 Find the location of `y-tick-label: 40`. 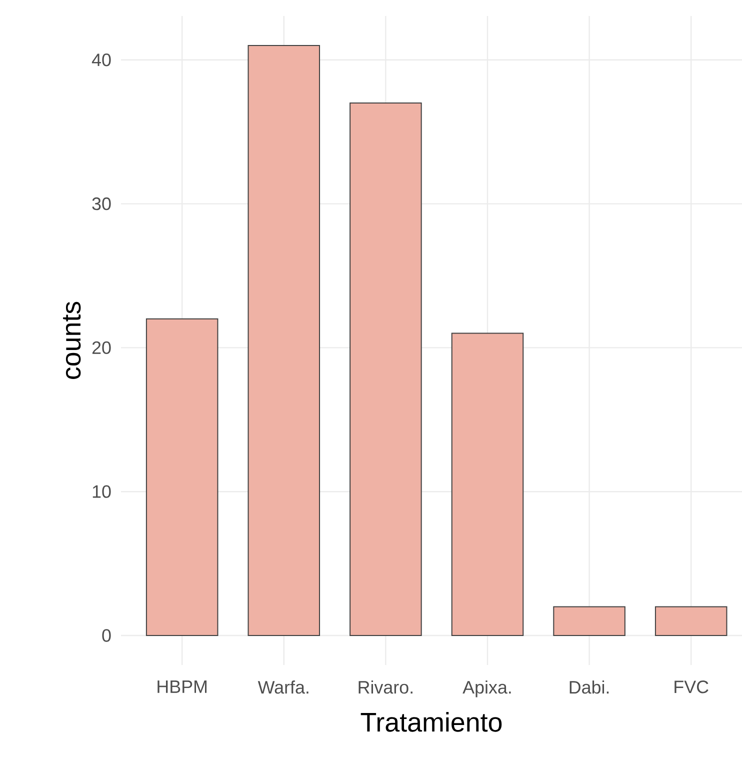

y-tick-label: 40 is located at coordinates (101, 60).